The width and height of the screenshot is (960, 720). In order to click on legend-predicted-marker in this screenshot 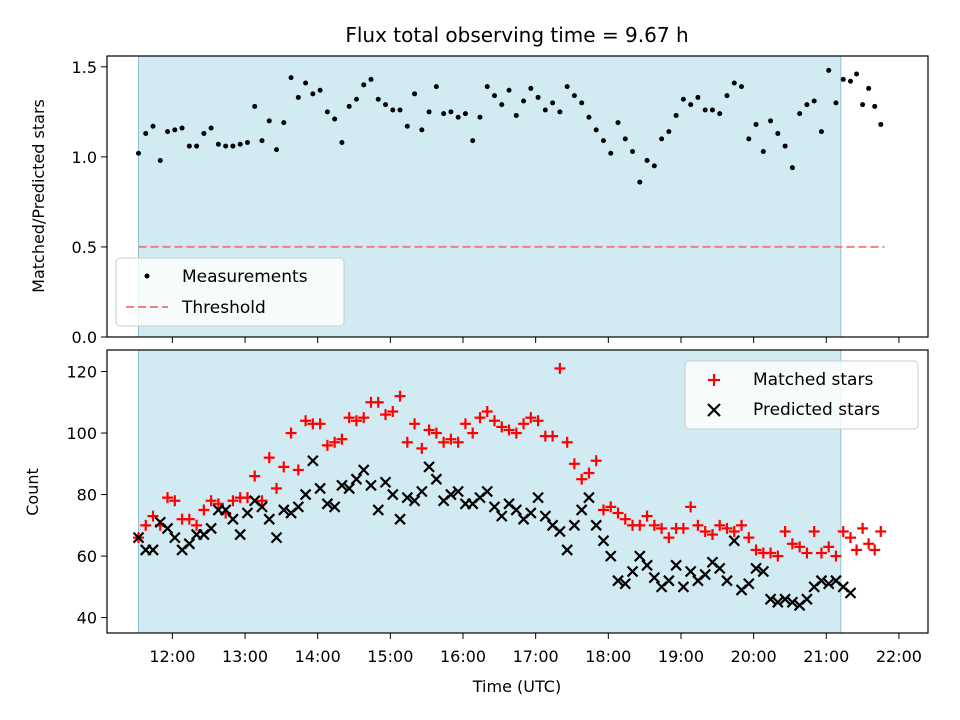, I will do `click(714, 410)`.